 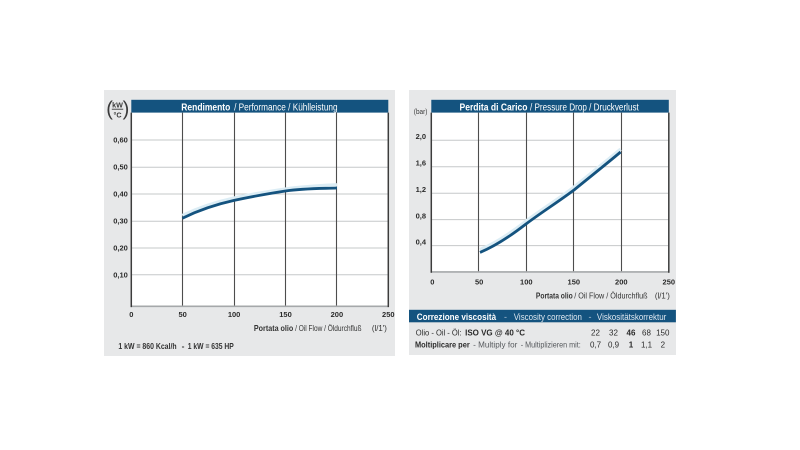 I want to click on svg-text: 46, so click(x=631, y=333).